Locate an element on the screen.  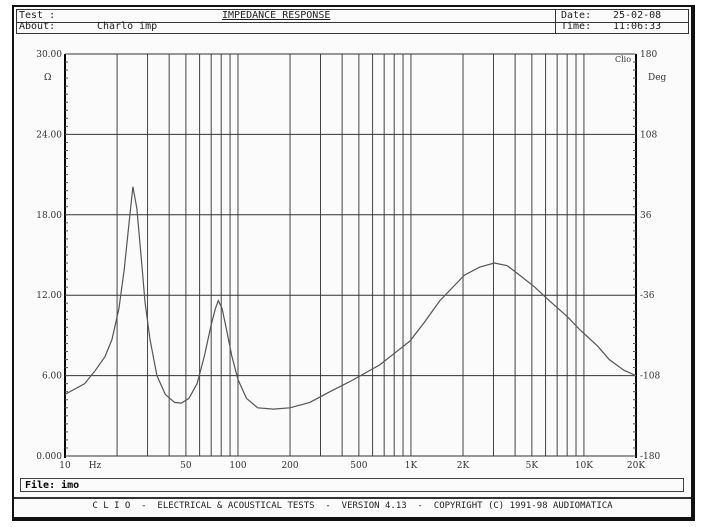
y2-tick-label: -36 is located at coordinates (647, 296).